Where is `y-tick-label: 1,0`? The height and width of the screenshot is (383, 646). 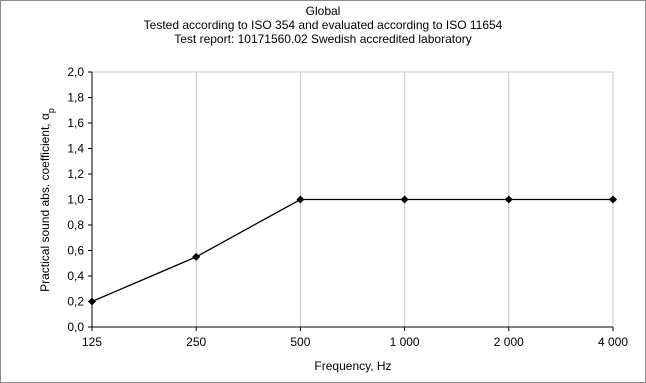 y-tick-label: 1,0 is located at coordinates (75, 200).